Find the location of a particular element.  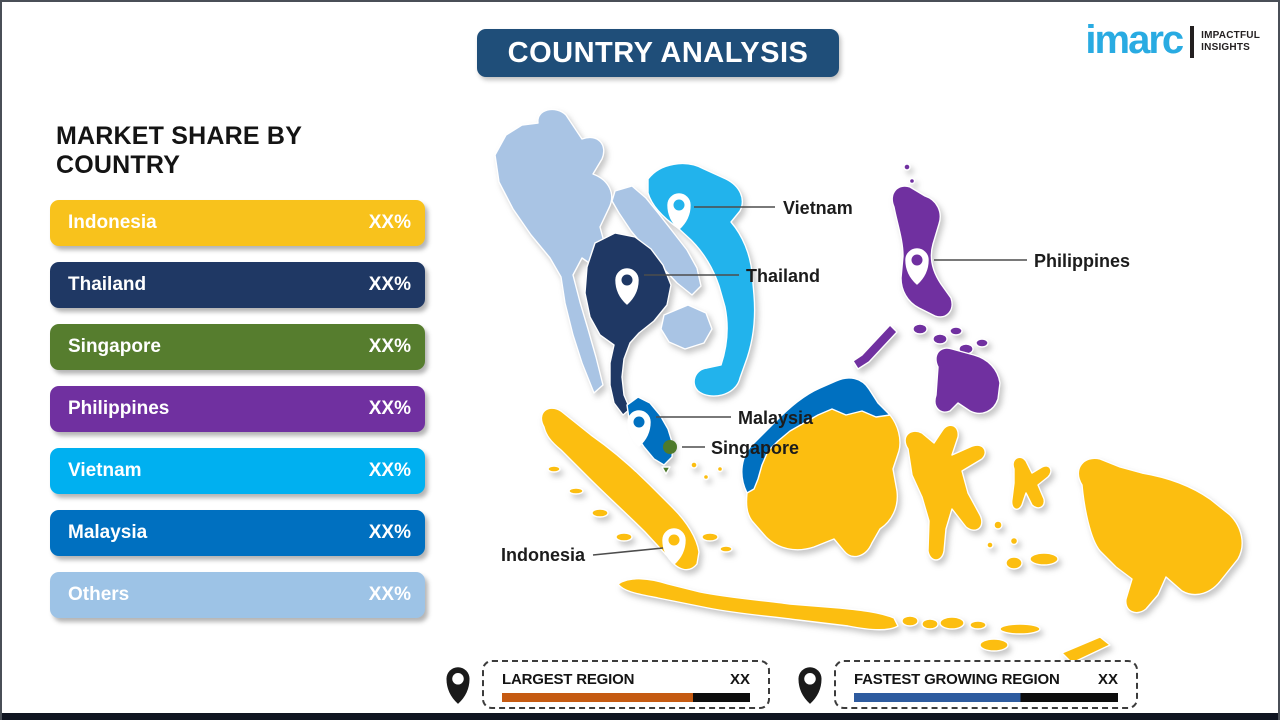

bar-label: Malaysia is located at coordinates (108, 532).